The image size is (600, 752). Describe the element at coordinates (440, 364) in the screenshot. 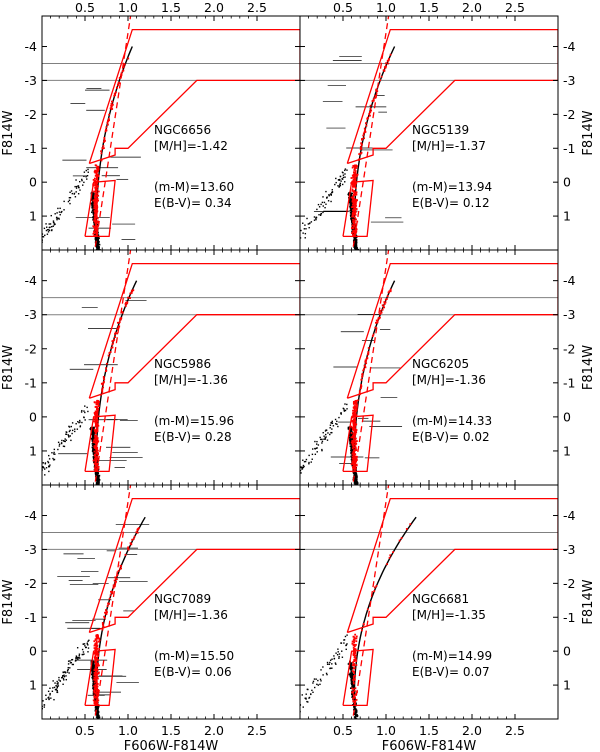

I see `cluster-name-label: NGC6205` at that location.